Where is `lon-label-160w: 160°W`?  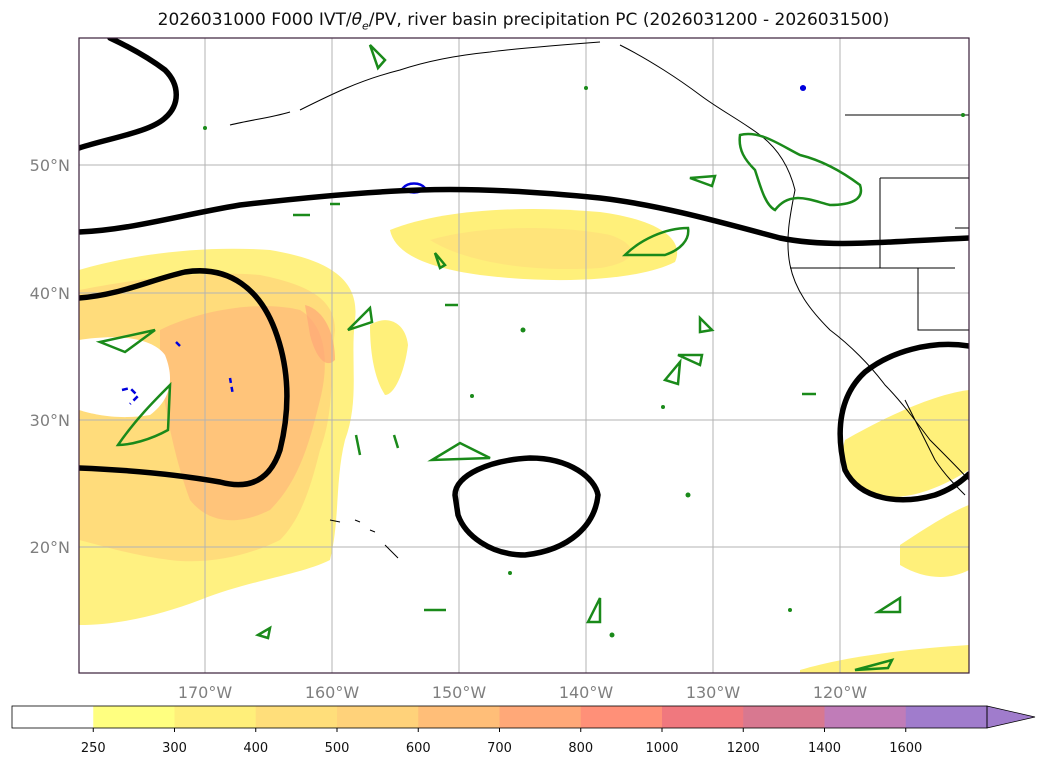 lon-label-160w: 160°W is located at coordinates (332, 692).